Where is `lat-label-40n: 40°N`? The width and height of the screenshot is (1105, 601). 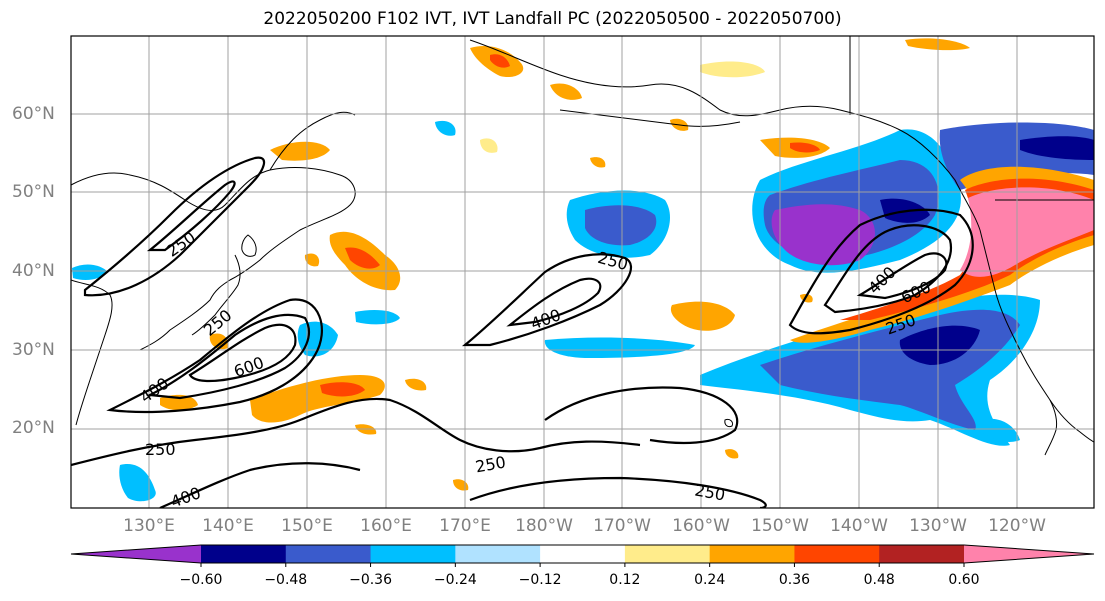
lat-label-40n: 40°N is located at coordinates (33, 271).